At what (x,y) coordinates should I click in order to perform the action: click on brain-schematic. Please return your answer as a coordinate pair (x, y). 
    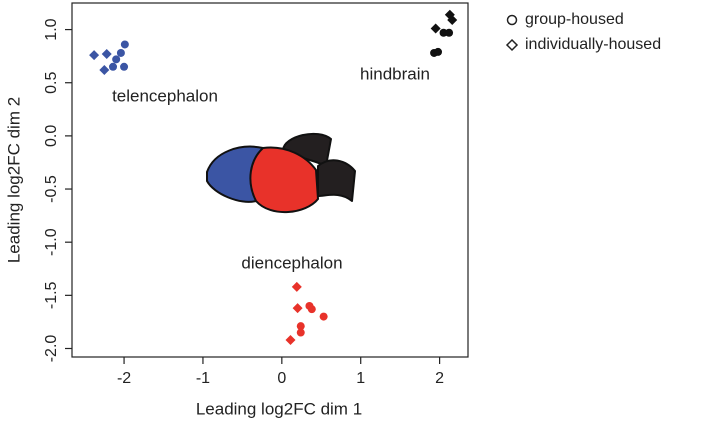
    Looking at the image, I should click on (281, 173).